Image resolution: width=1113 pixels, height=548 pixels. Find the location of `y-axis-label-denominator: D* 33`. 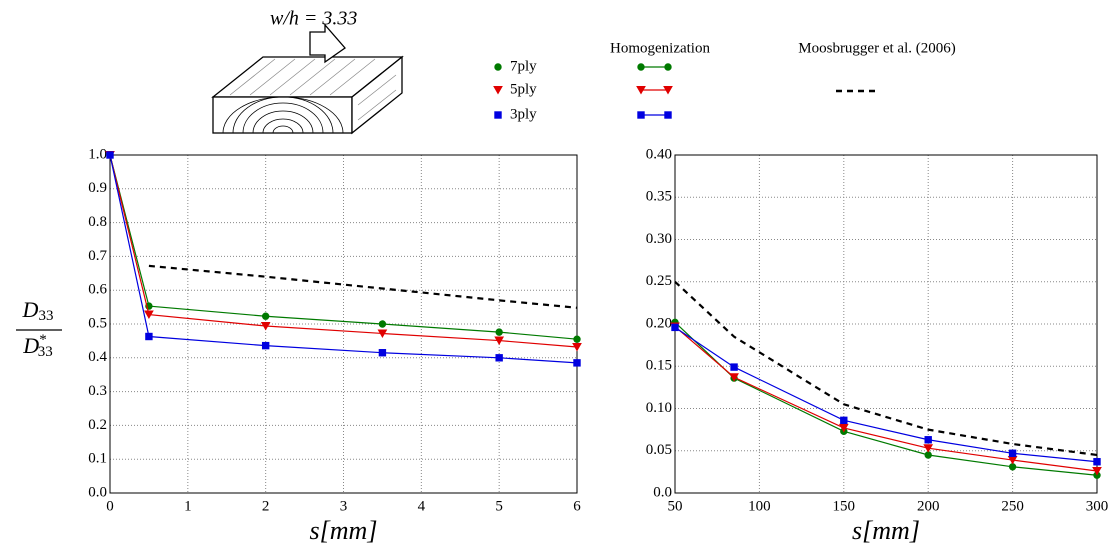

y-axis-label-denominator: D* 33 is located at coordinates (37, 346).